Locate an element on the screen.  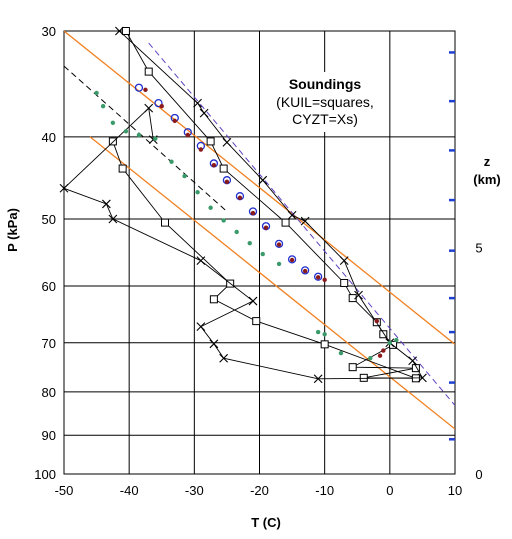
y-tick-label: 50 is located at coordinates (49, 219).